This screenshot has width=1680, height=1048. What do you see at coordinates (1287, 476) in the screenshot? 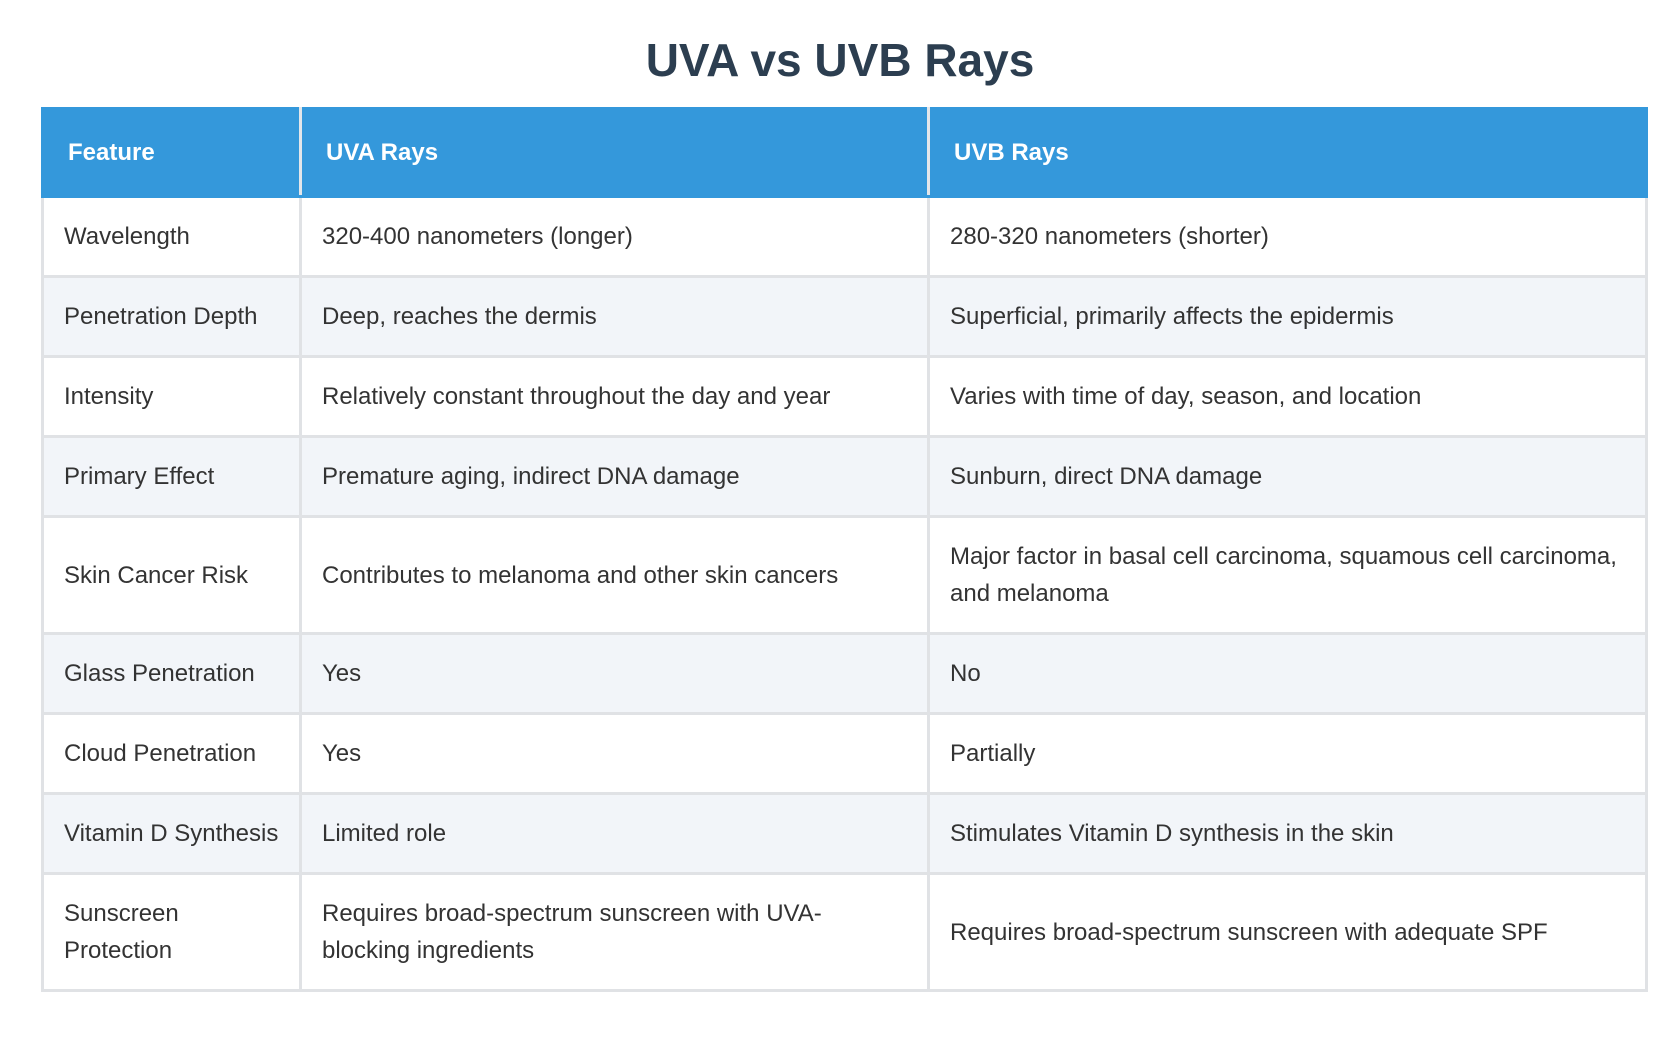
I see `table-cell: Sunburn, direct DNA damage` at bounding box center [1287, 476].